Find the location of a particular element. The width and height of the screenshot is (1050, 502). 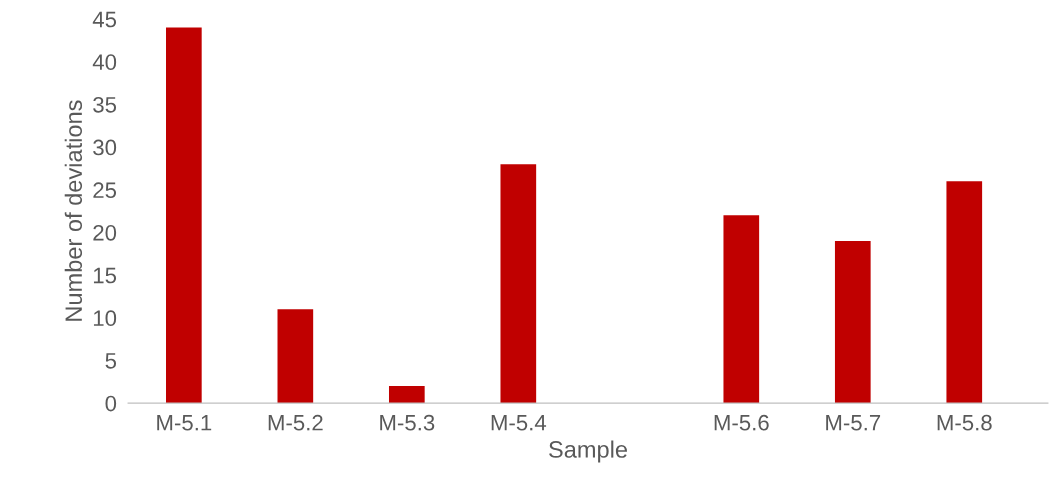

x-tick-label: M-5.8 is located at coordinates (964, 422).